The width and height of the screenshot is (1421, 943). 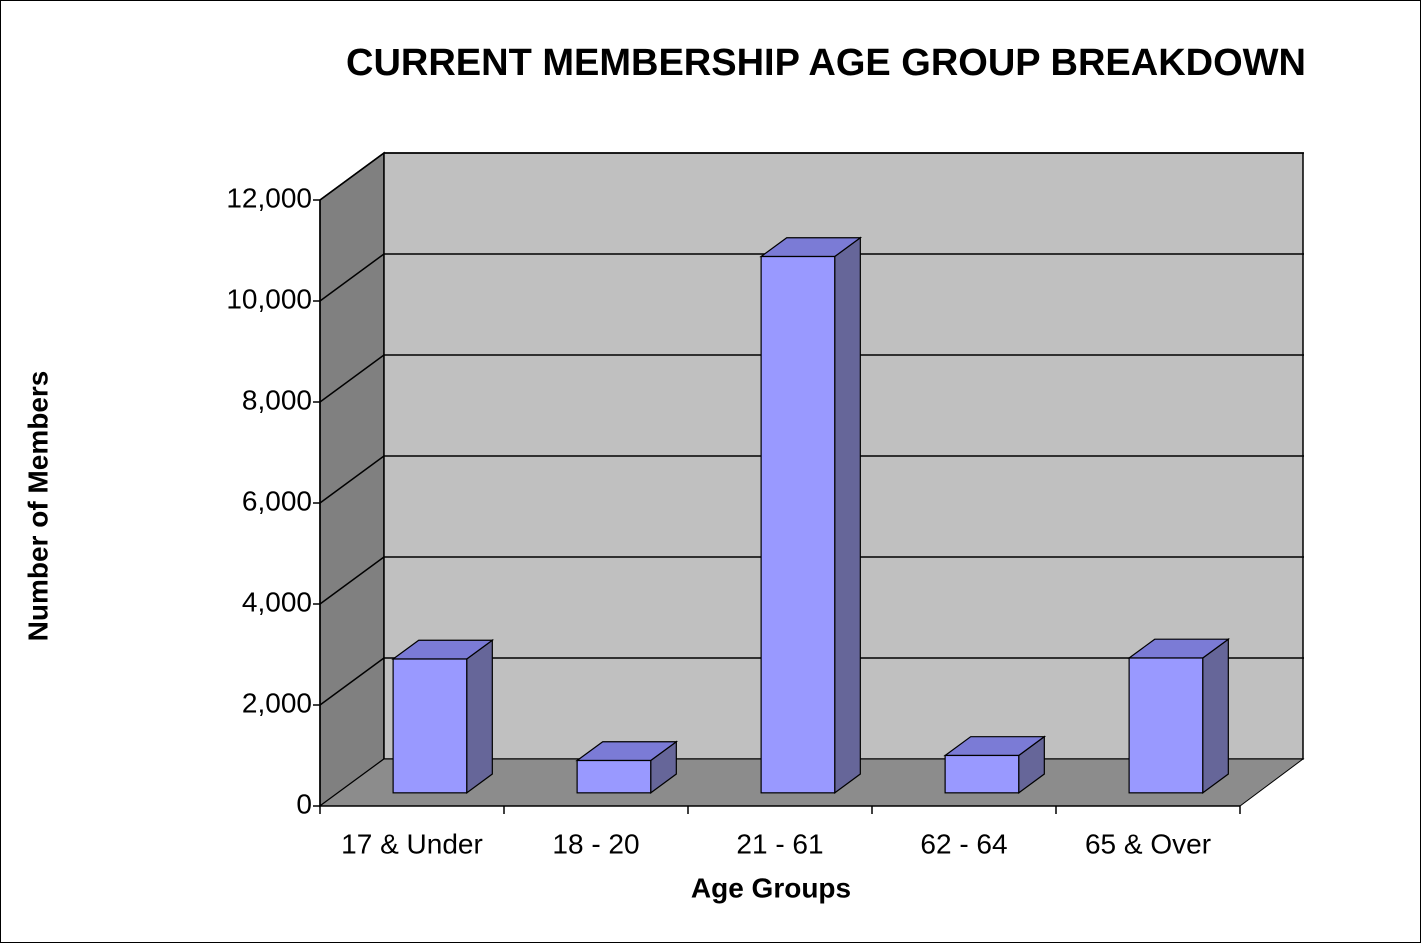 What do you see at coordinates (277, 399) in the screenshot?
I see `y-tick-label: 8,000` at bounding box center [277, 399].